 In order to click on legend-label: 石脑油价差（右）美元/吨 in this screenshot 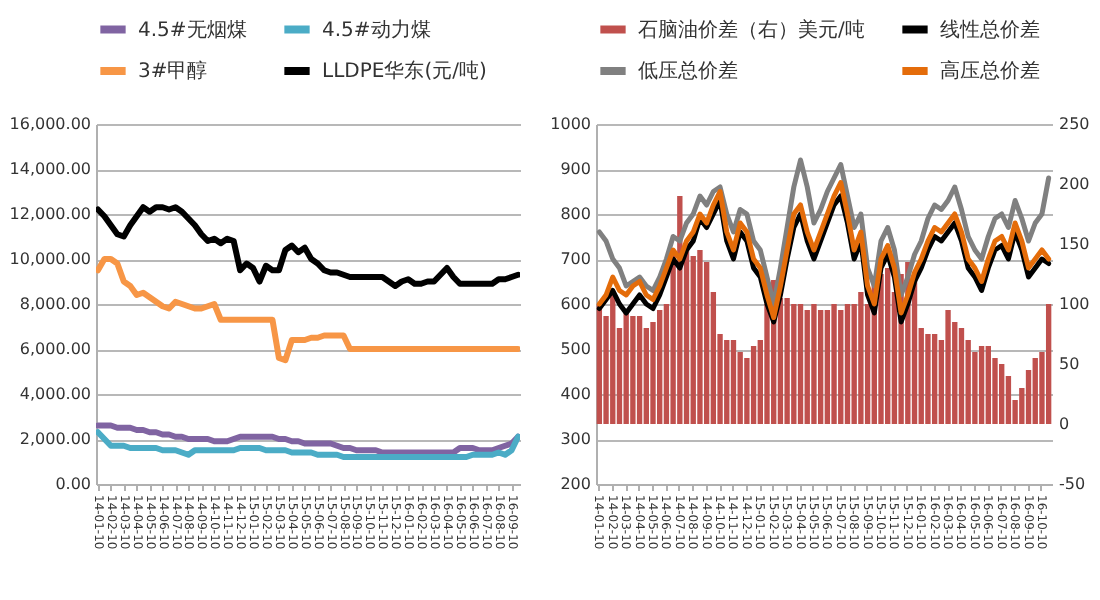, I will do `click(751, 29)`.